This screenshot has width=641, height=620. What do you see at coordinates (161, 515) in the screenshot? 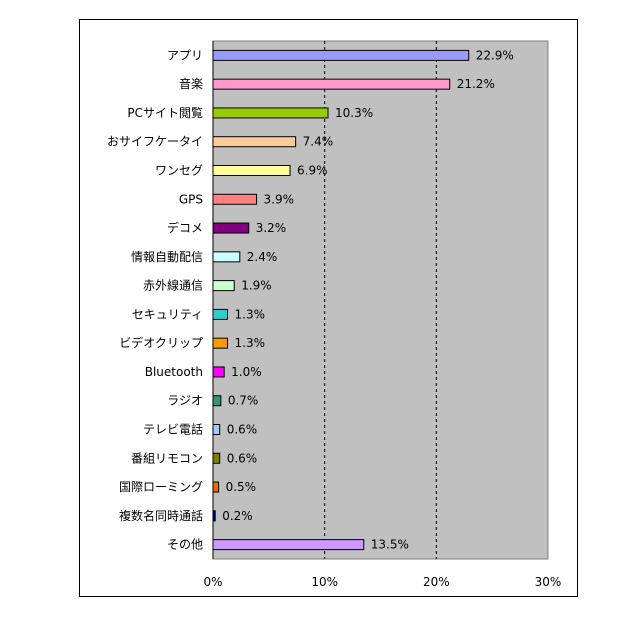
I see `category-label: 複数名同時通話` at bounding box center [161, 515].